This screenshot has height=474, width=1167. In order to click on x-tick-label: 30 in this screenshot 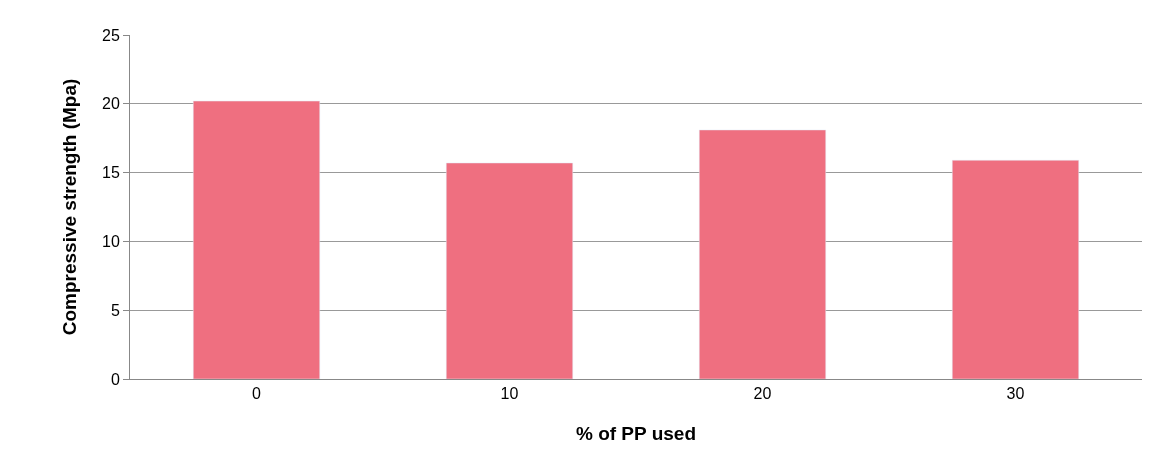, I will do `click(1015, 394)`.